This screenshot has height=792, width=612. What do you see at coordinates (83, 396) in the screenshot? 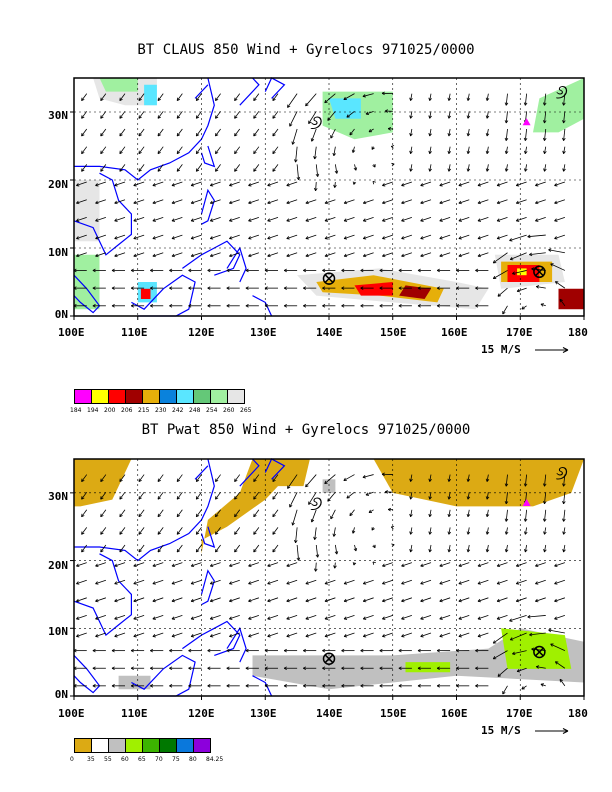
I see `panel1-colorbar-swatch` at bounding box center [83, 396].